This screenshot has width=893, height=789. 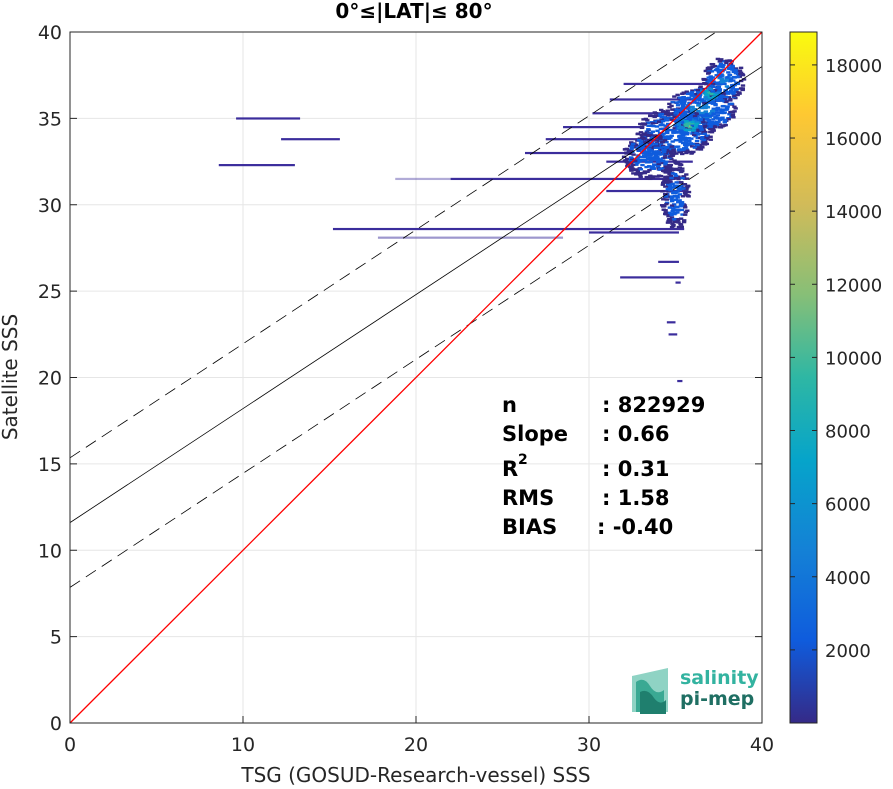 What do you see at coordinates (762, 745) in the screenshot?
I see `x-tick-label: 40` at bounding box center [762, 745].